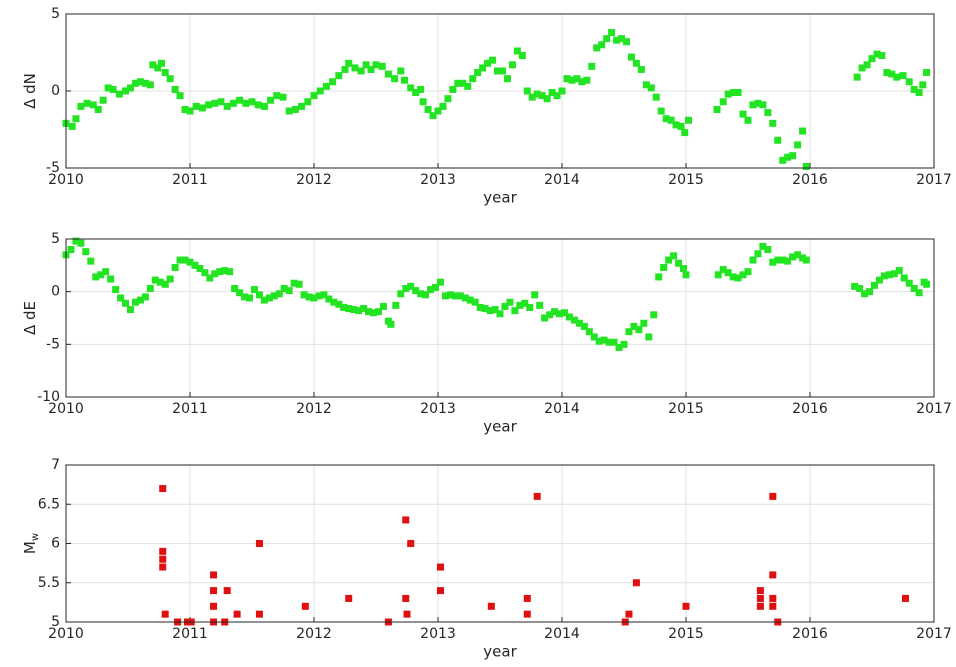 Image resolution: width=956 pixels, height=667 pixels. I want to click on x-tick-label: 2015, so click(686, 409).